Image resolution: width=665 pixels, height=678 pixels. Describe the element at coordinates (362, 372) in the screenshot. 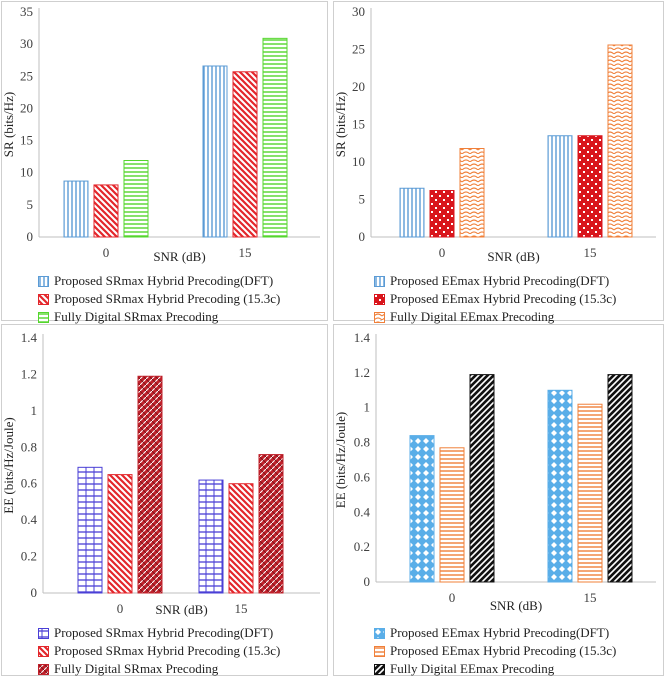

I see `y-tick-label: 1.2` at that location.